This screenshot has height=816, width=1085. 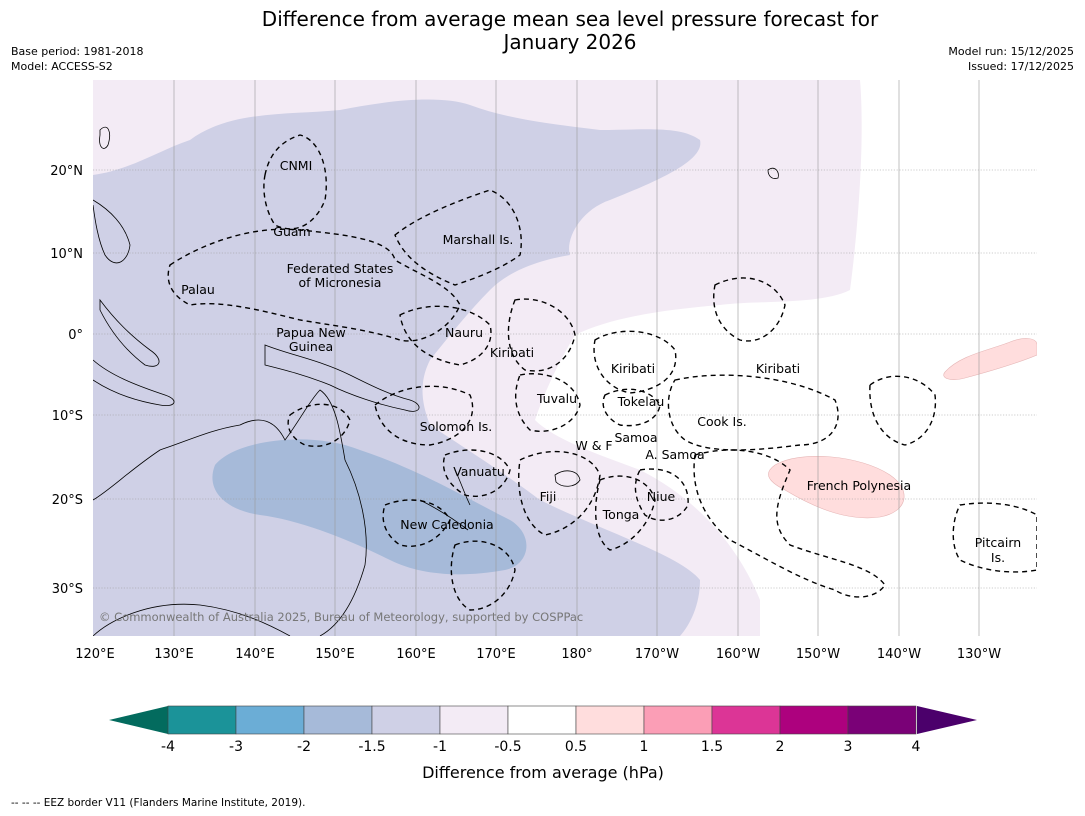 What do you see at coordinates (335, 654) in the screenshot?
I see `svg-text: 150°E` at bounding box center [335, 654].